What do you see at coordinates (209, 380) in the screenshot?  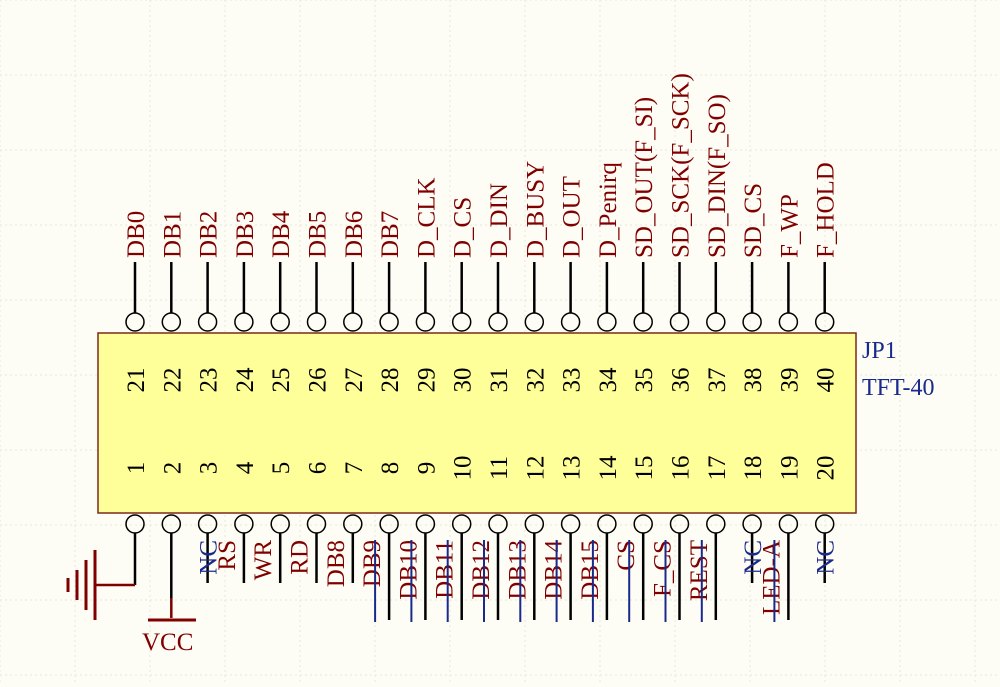 I see `pin-number: 23` at bounding box center [209, 380].